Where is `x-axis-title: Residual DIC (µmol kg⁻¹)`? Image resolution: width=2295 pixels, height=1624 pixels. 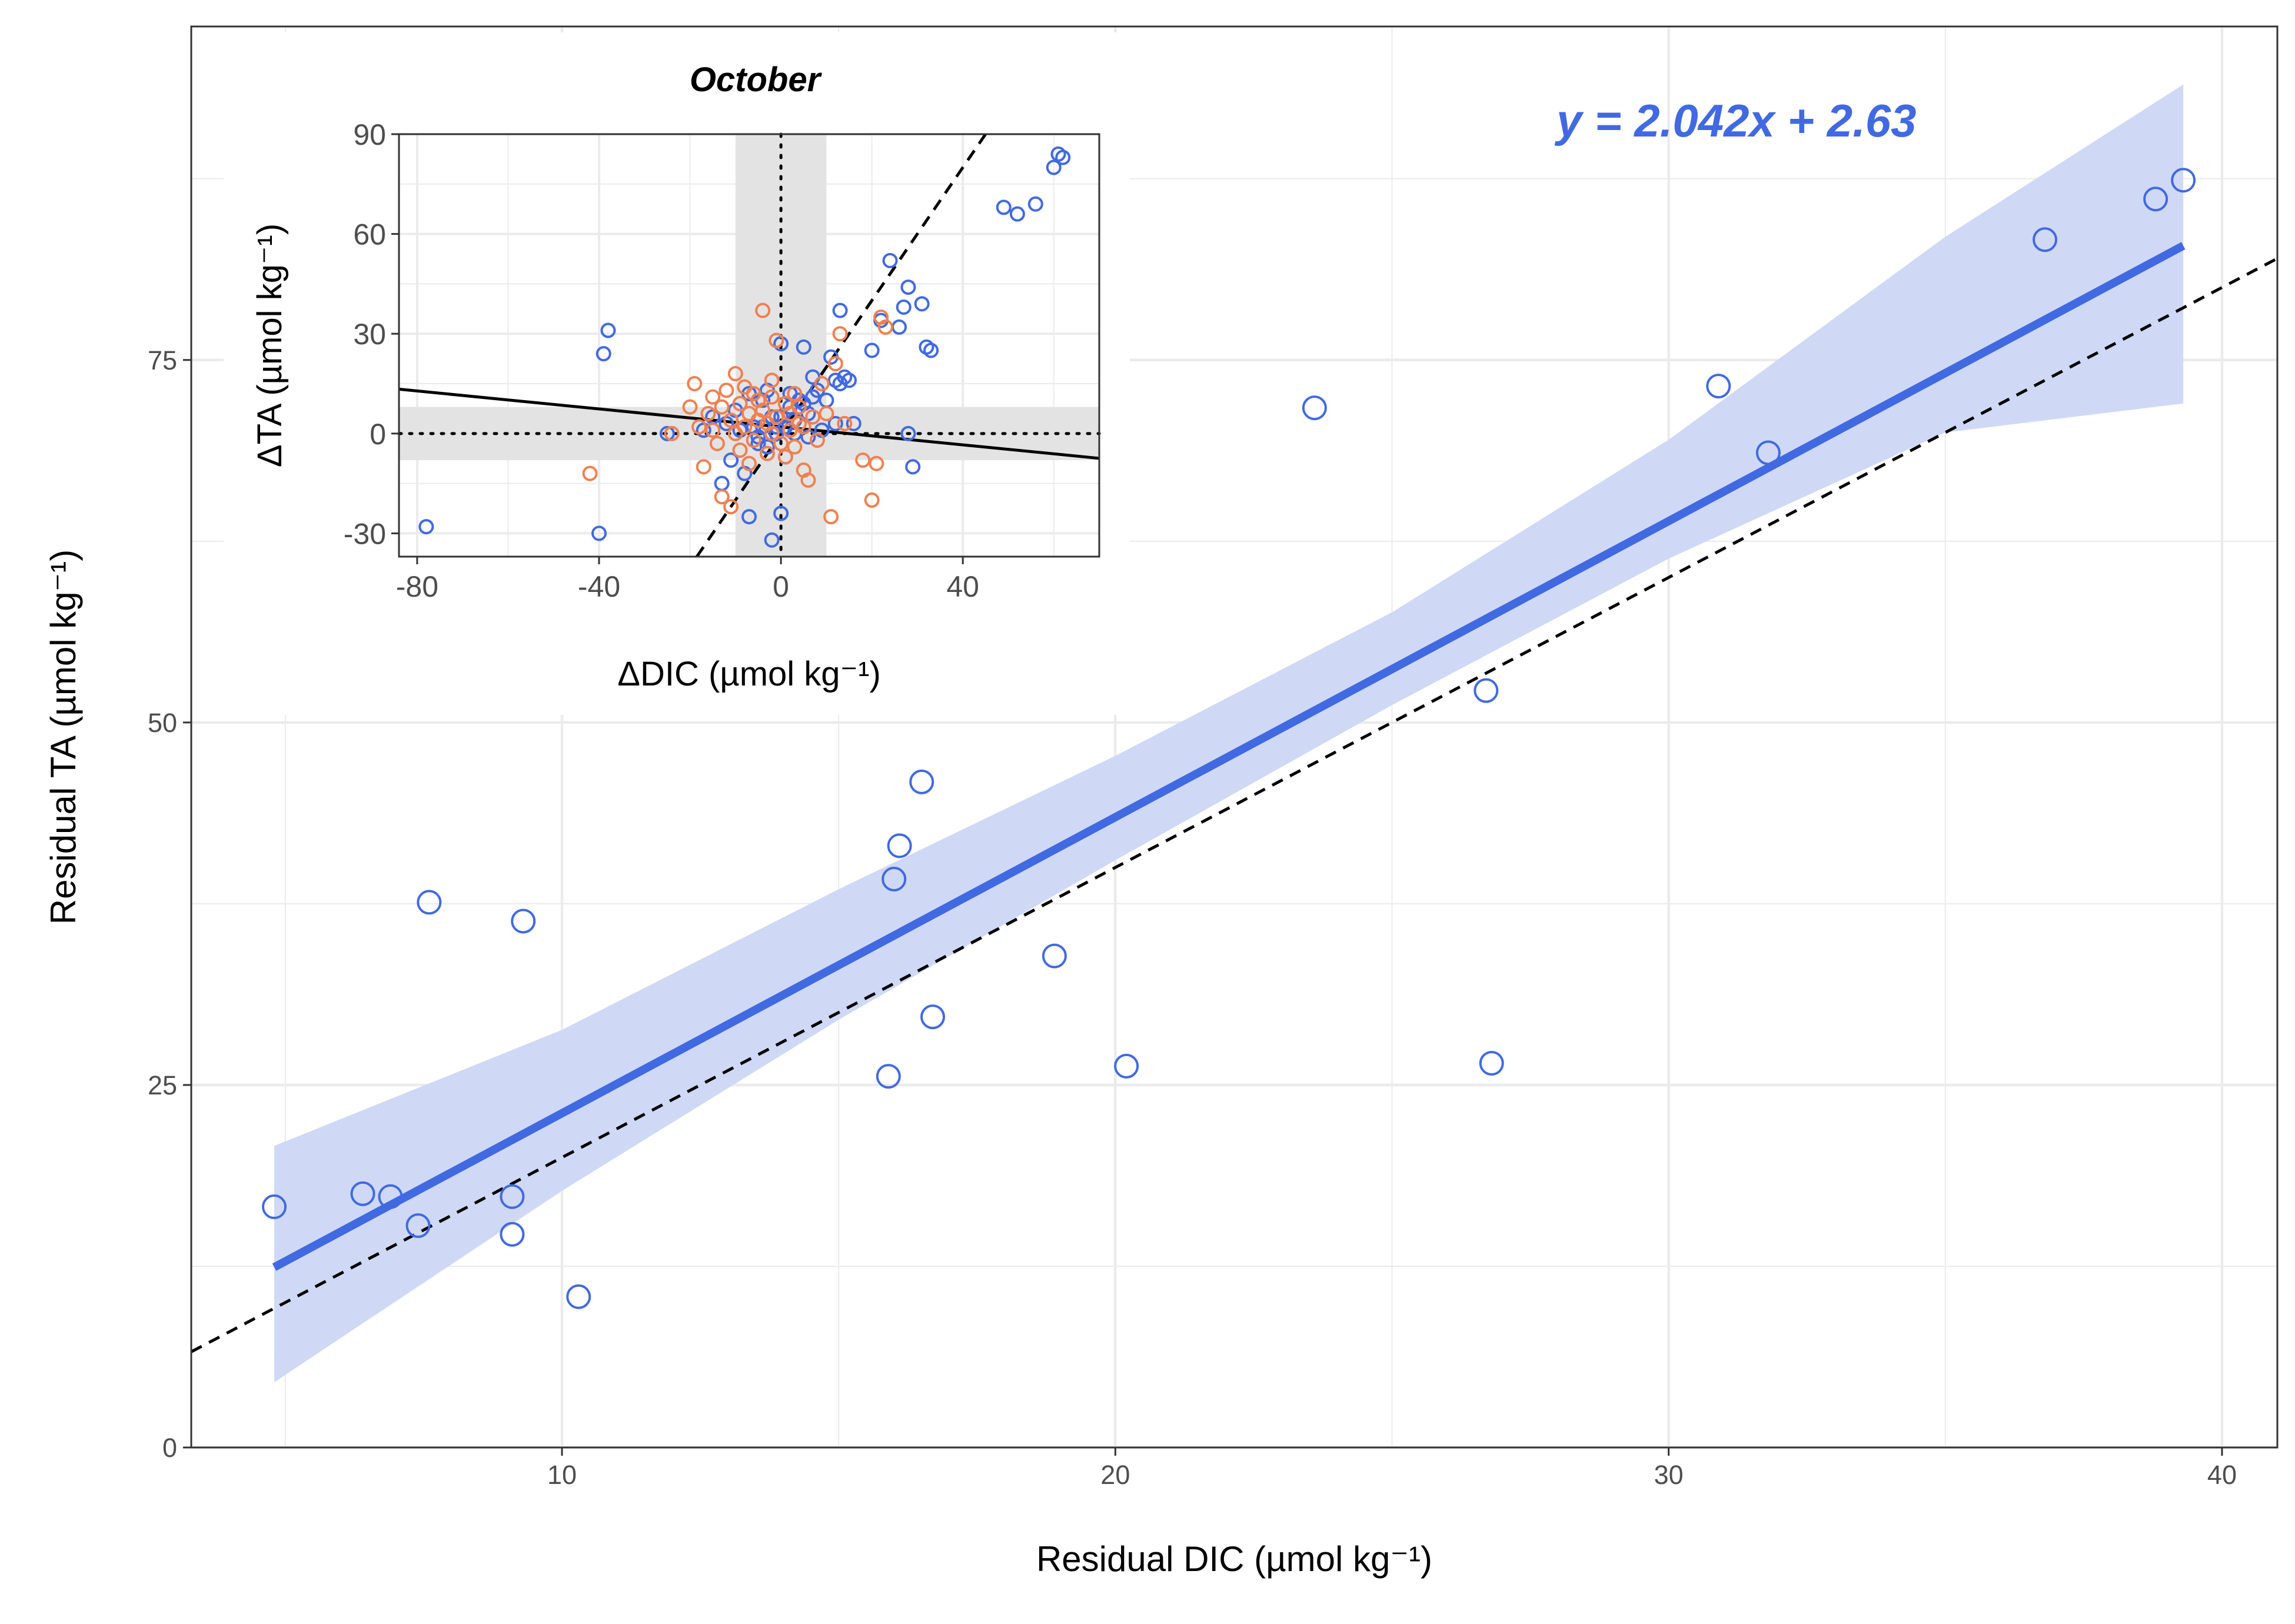 x-axis-title: Residual DIC (µmol kg⁻¹) is located at coordinates (1234, 1559).